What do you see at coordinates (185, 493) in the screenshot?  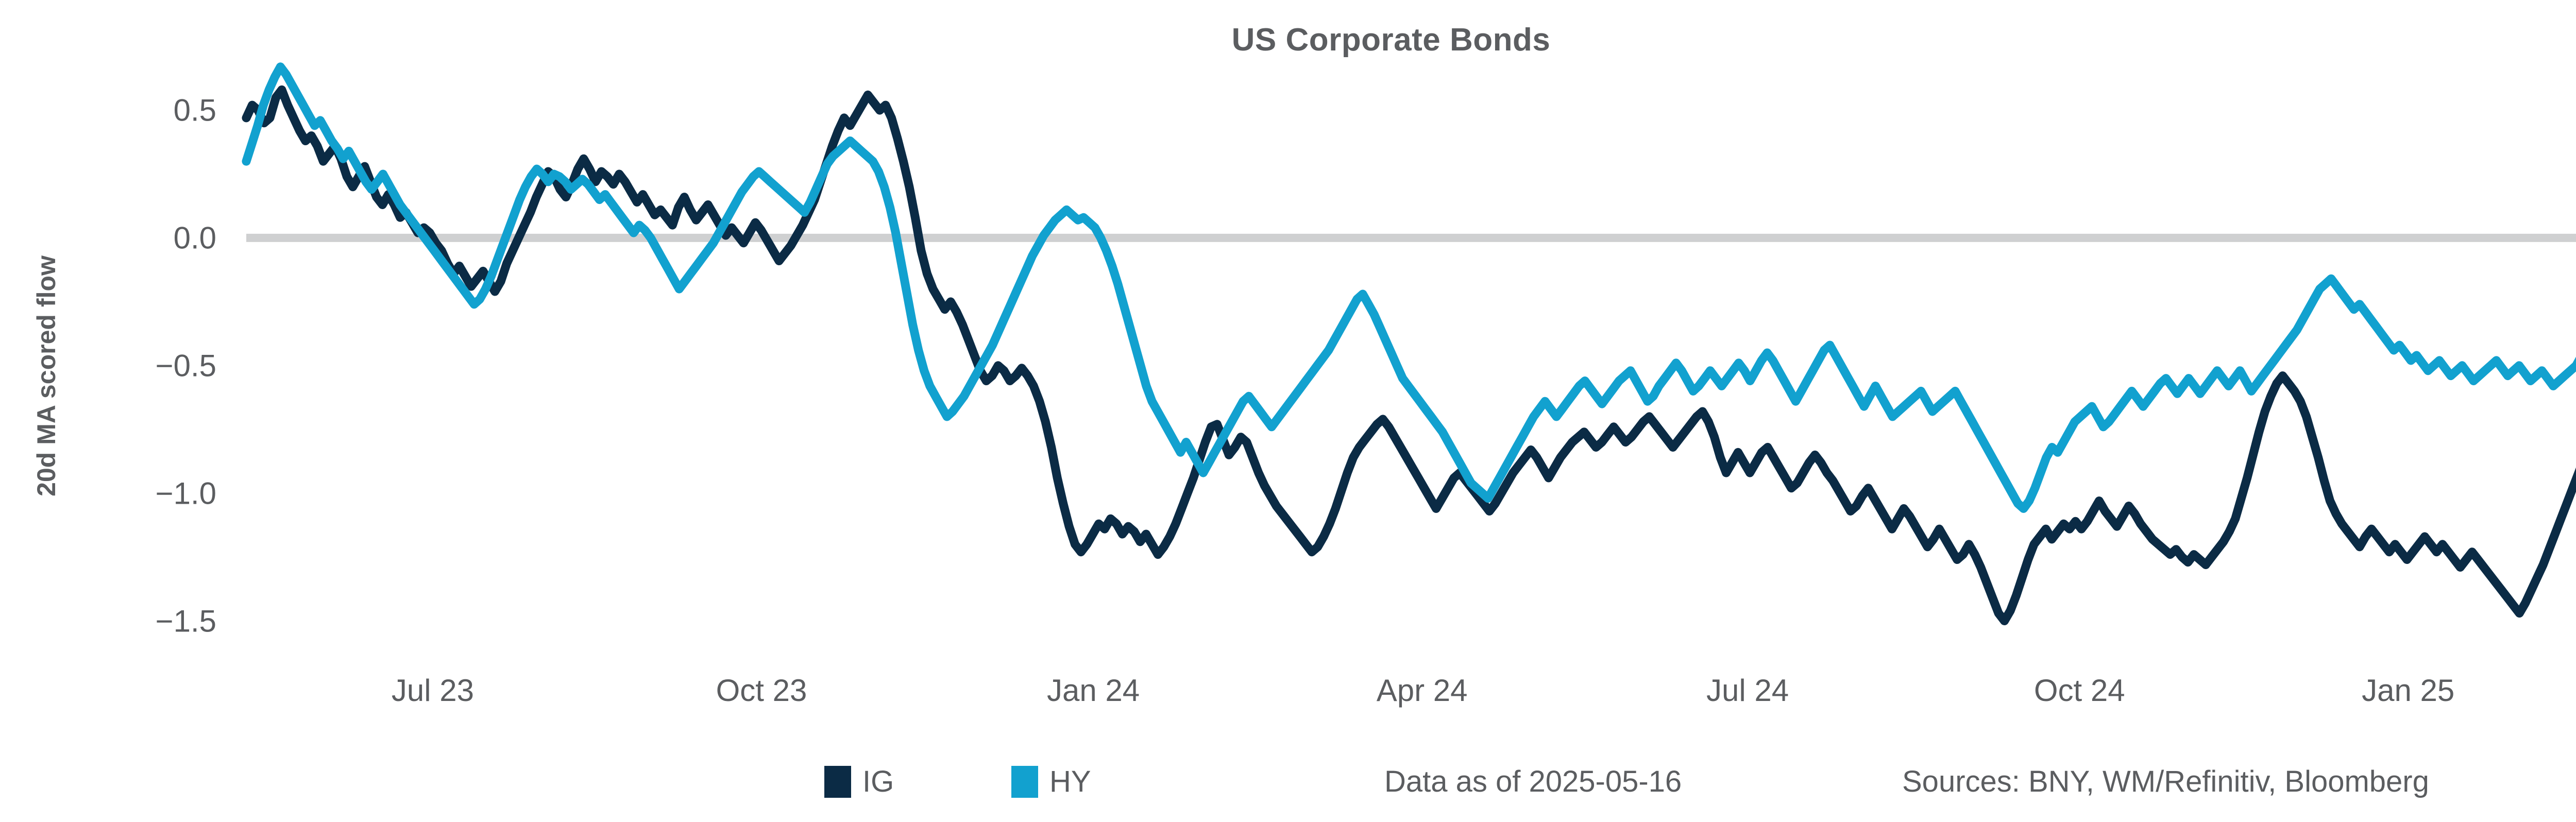 I see `y-tick-label: −1.0` at bounding box center [185, 493].